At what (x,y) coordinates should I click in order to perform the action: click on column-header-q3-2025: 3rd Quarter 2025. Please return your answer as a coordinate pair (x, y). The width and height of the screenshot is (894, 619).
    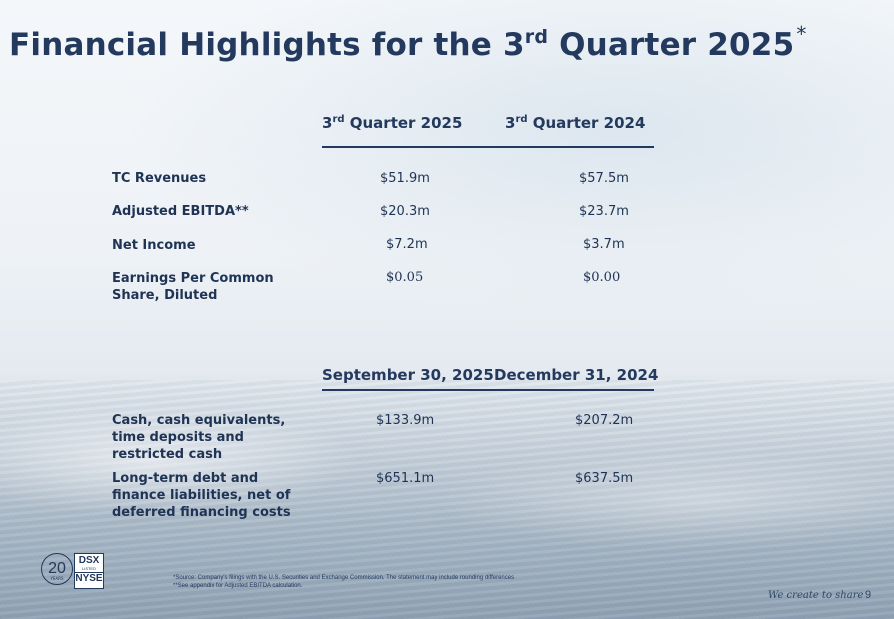
    Looking at the image, I should click on (392, 123).